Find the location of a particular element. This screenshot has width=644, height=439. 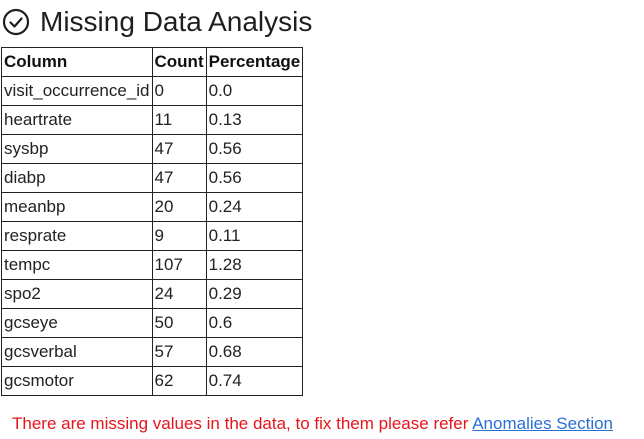

table-row: gcsmotor 62 0.74 is located at coordinates (152, 381).